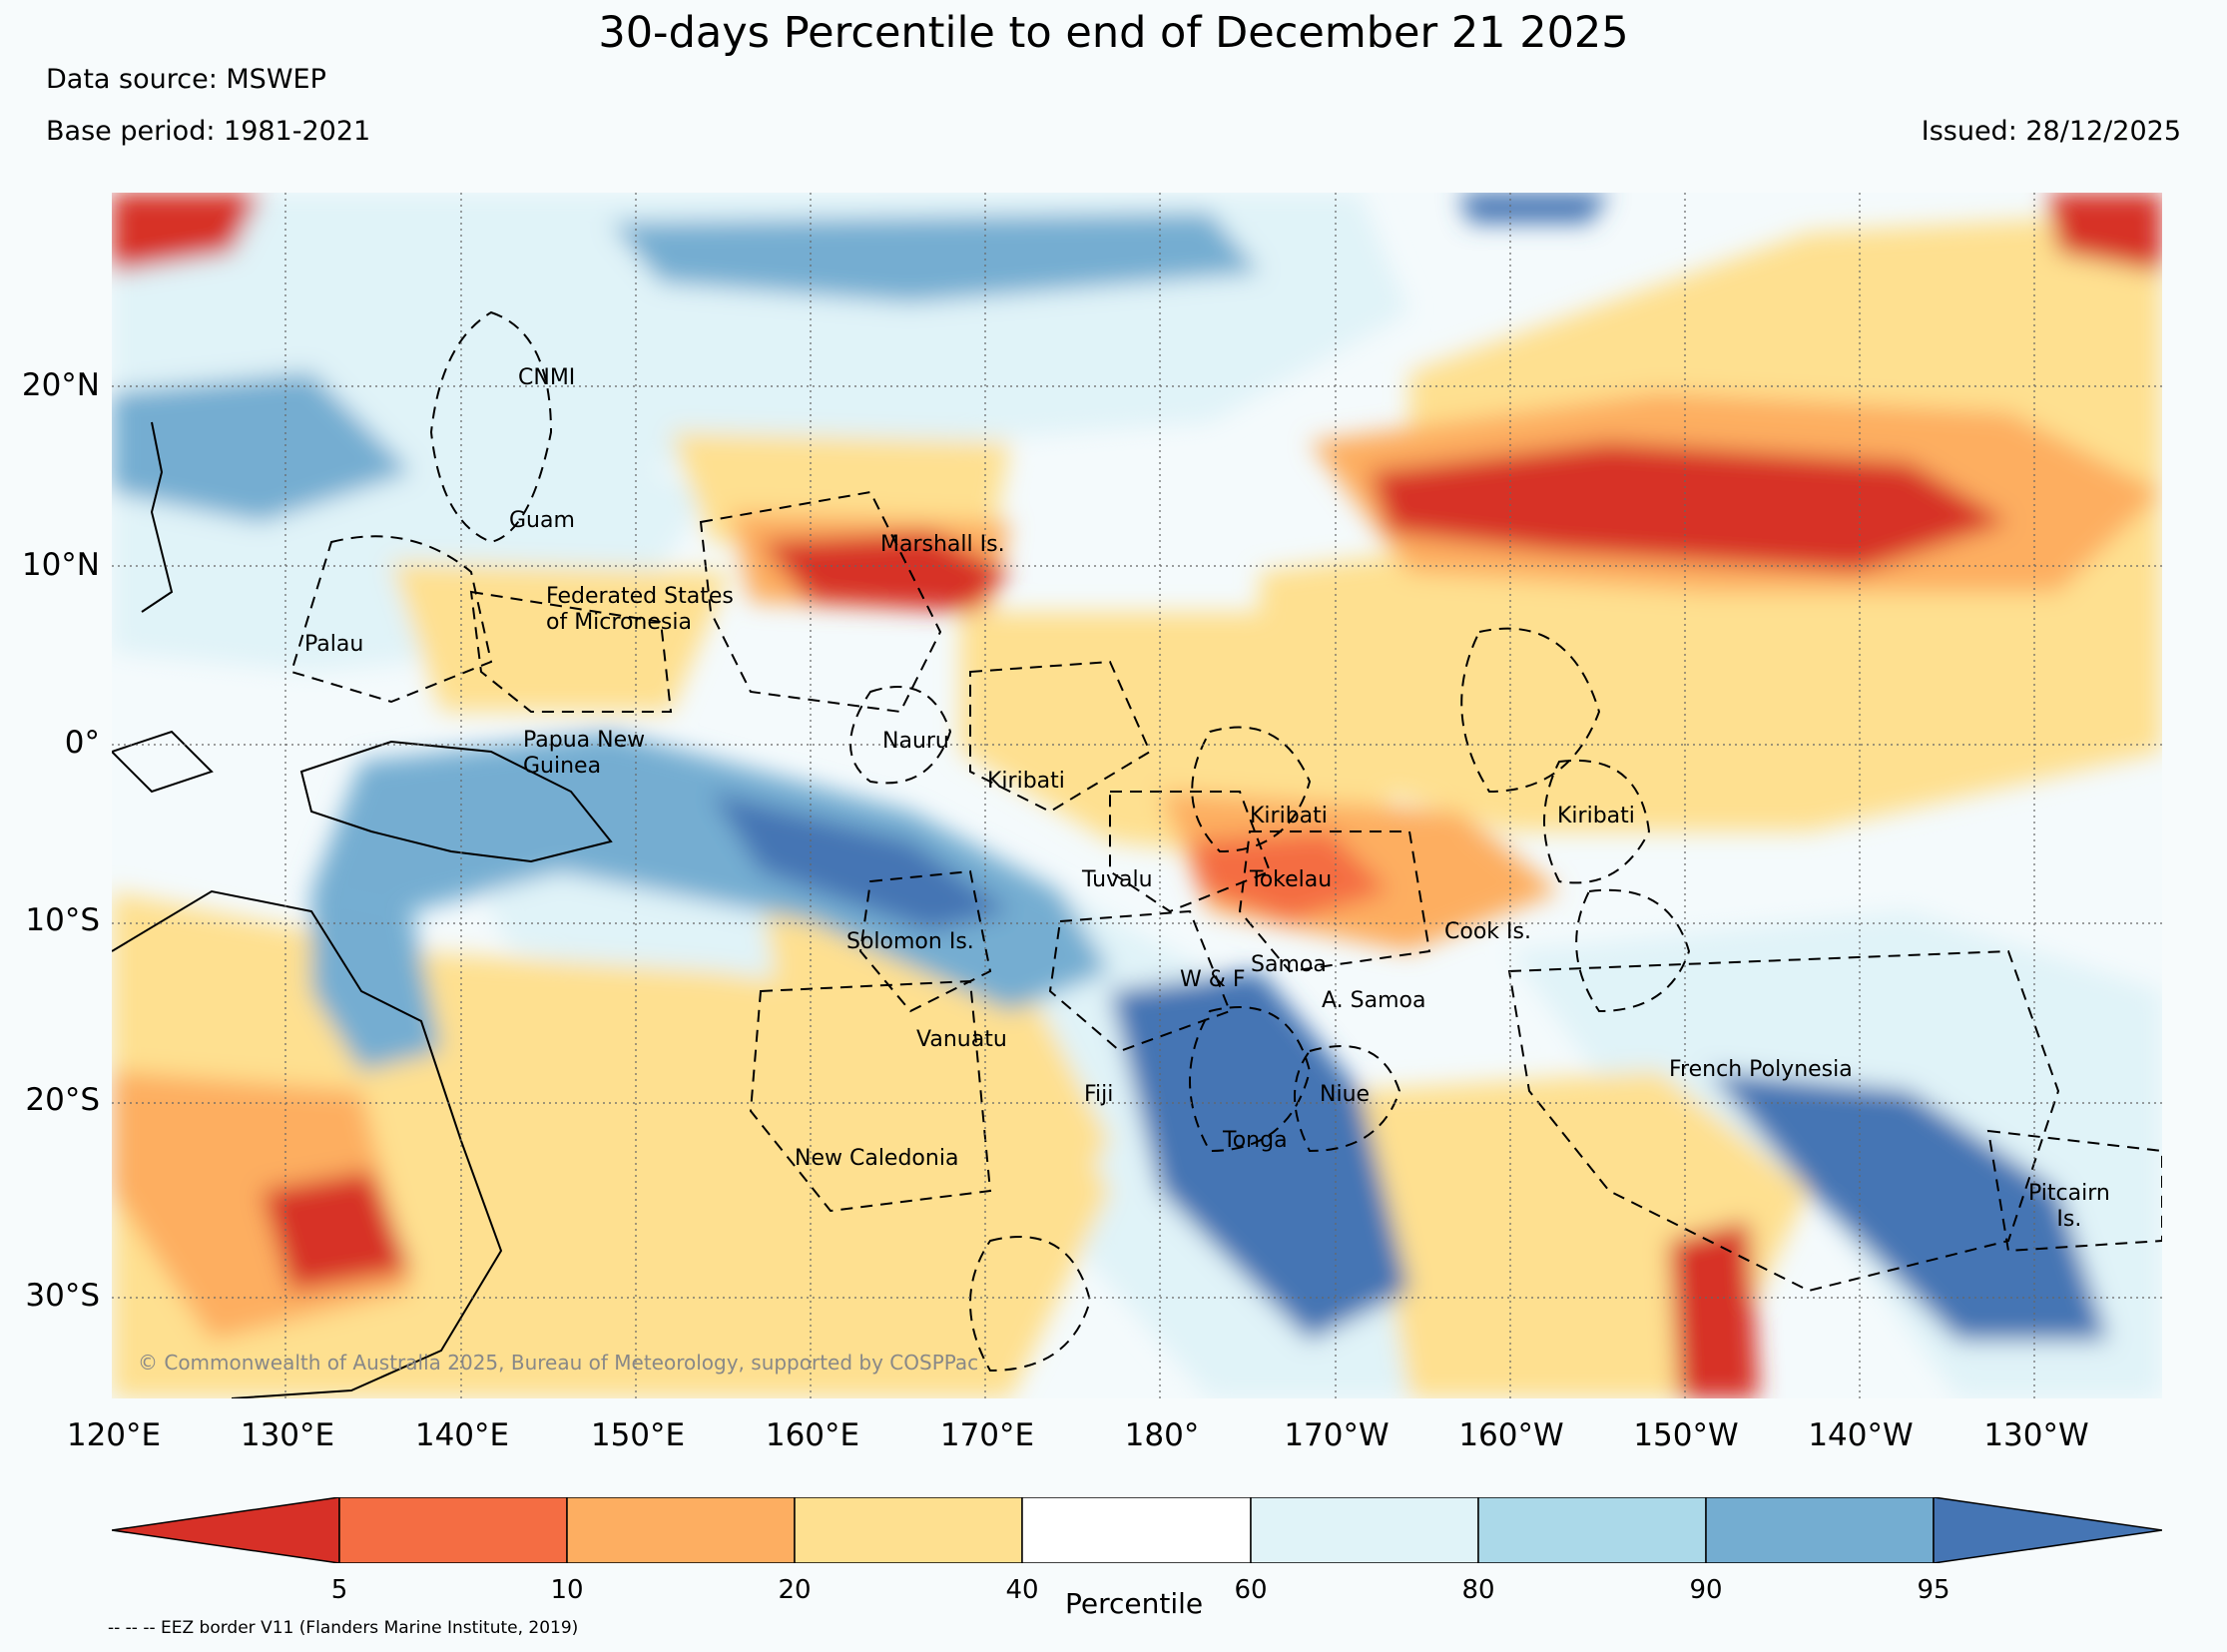 This screenshot has width=2227, height=1652. What do you see at coordinates (1134, 1603) in the screenshot?
I see `colorbar-title: Percentile` at bounding box center [1134, 1603].